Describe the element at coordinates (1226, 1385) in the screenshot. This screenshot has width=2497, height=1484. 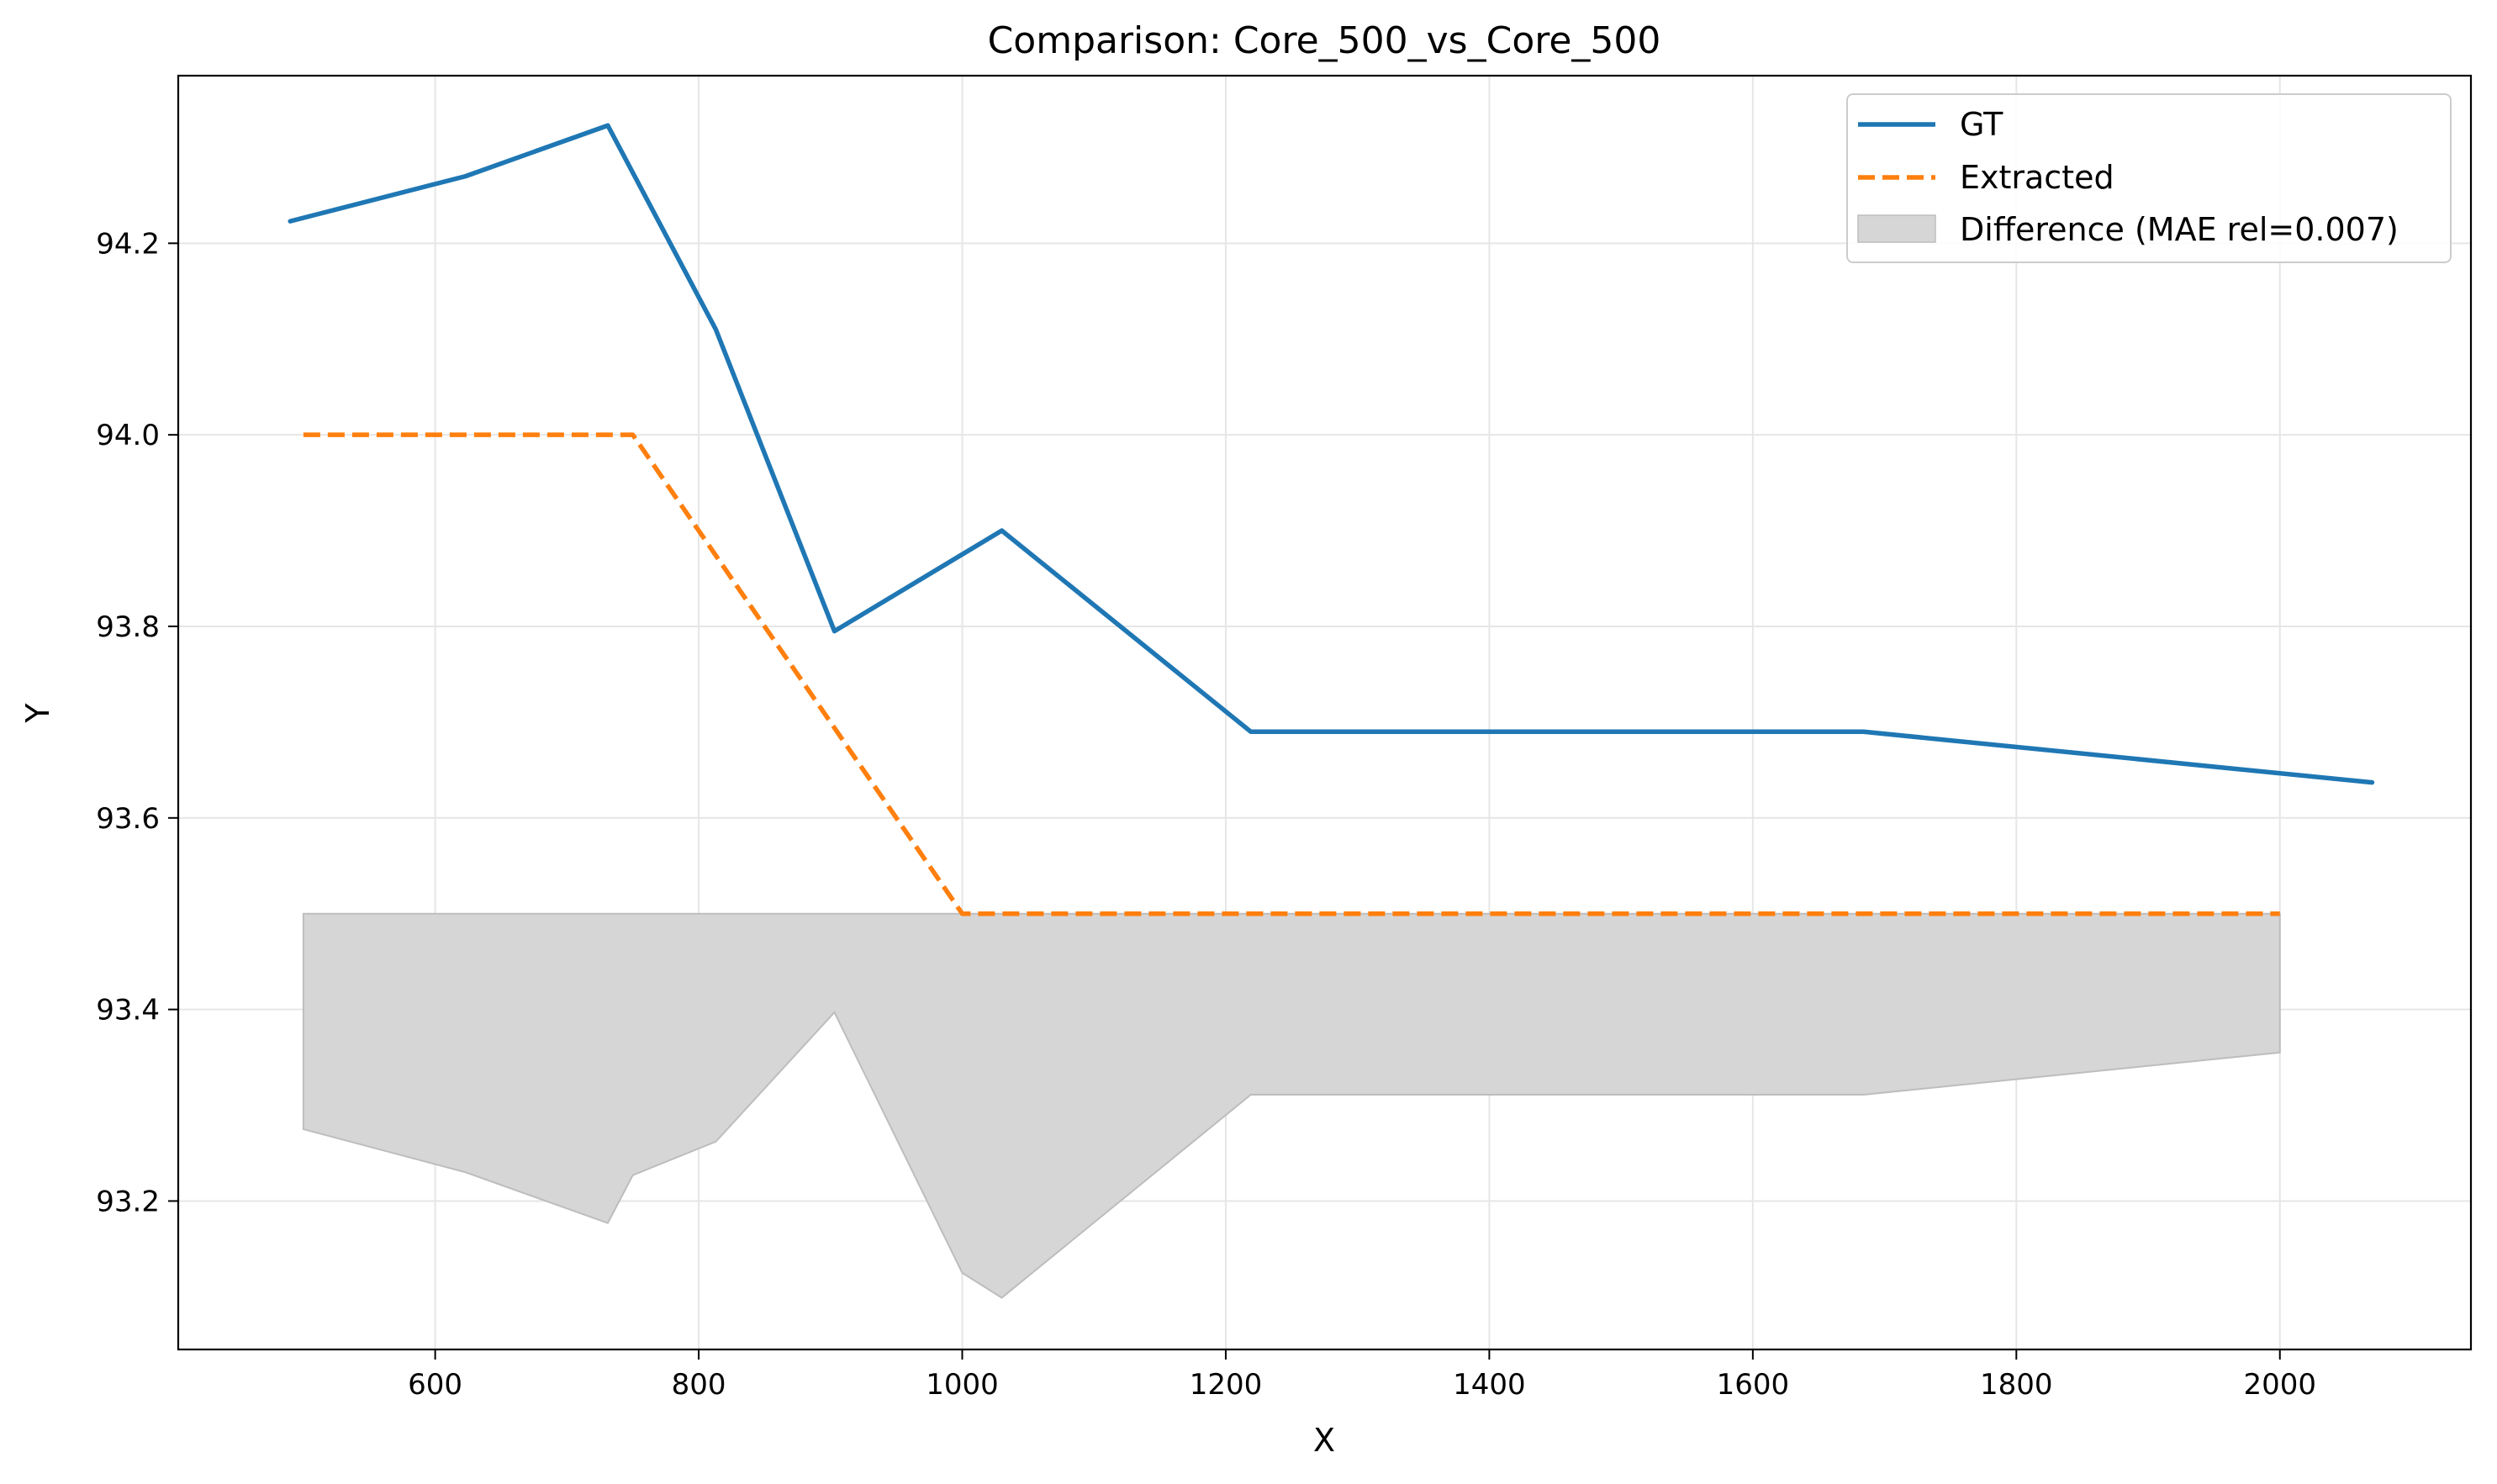
I see `x-tick-label: 1200` at that location.